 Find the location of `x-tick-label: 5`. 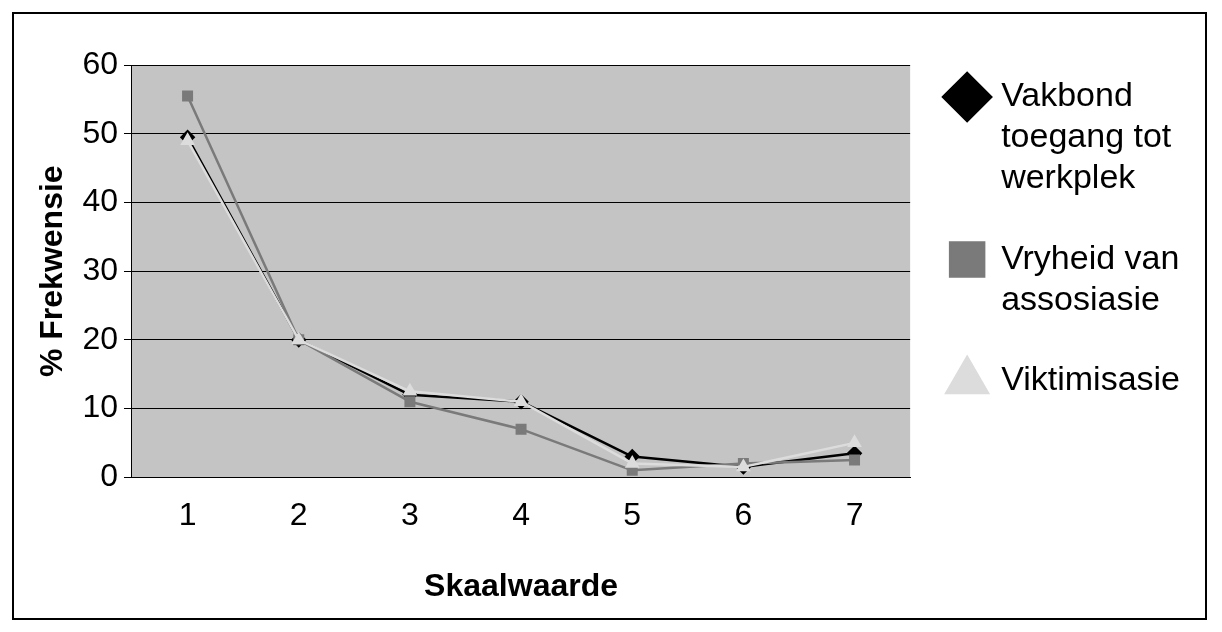

x-tick-label: 5 is located at coordinates (632, 514).